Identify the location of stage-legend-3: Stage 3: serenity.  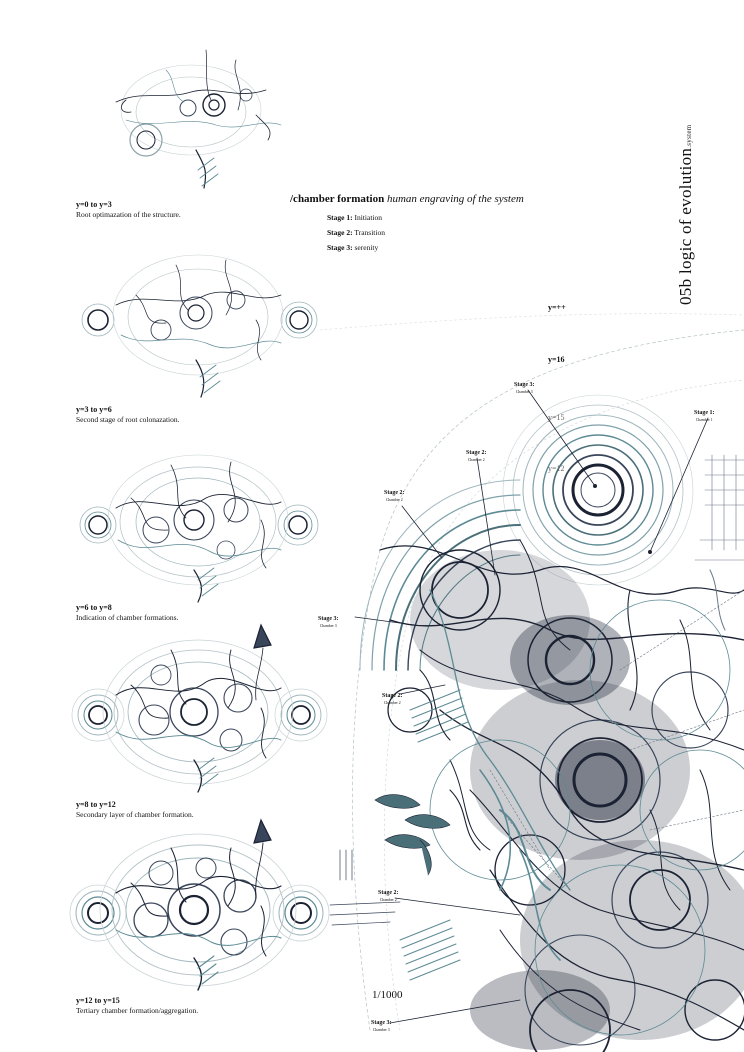
(352, 247).